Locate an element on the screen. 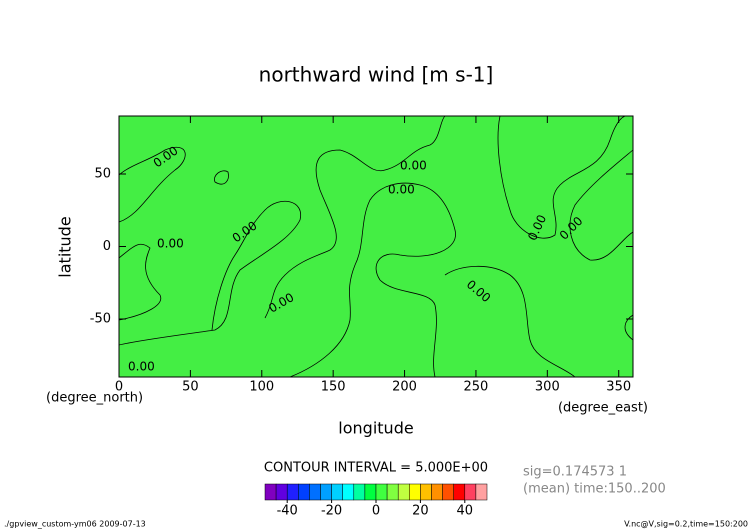 This screenshot has height=532, width=752. x-unit: (degree_east) is located at coordinates (603, 408).